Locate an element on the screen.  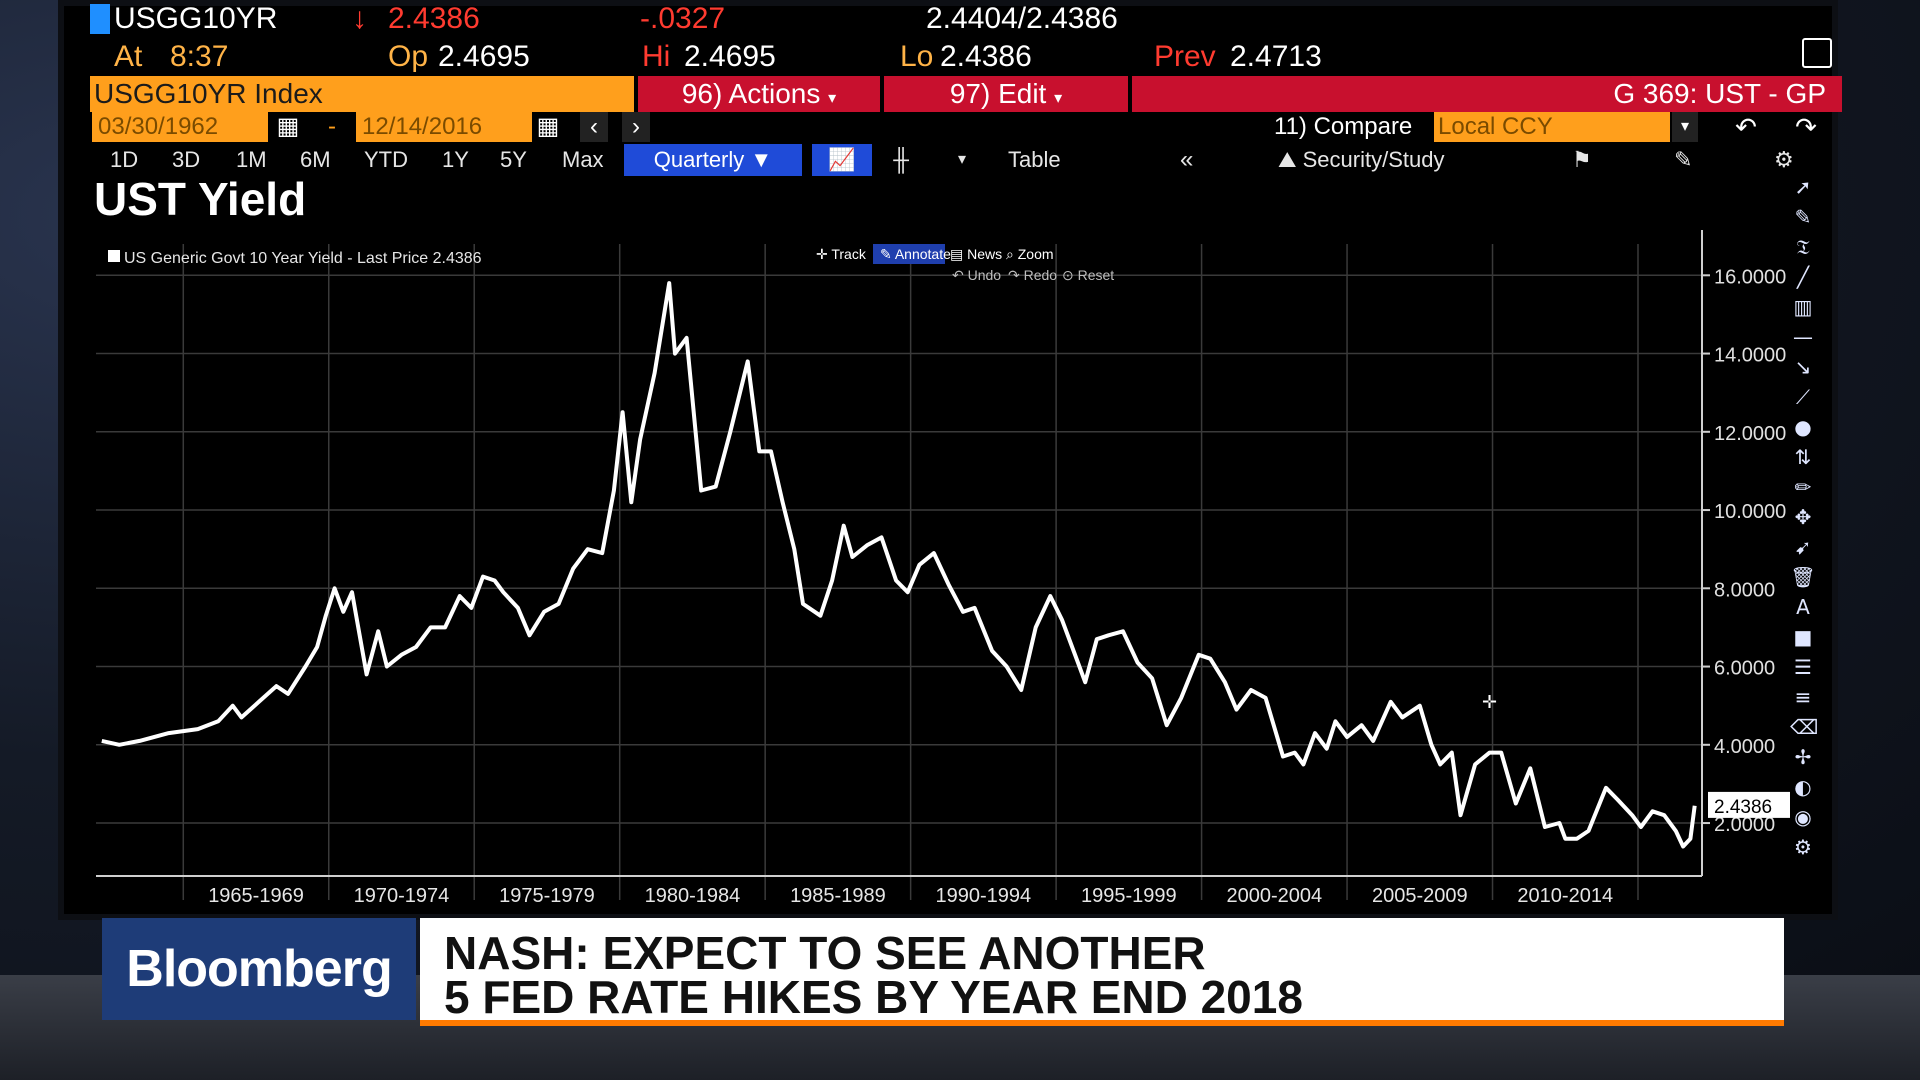
period-select: Quarterly ▼ is located at coordinates (713, 160).